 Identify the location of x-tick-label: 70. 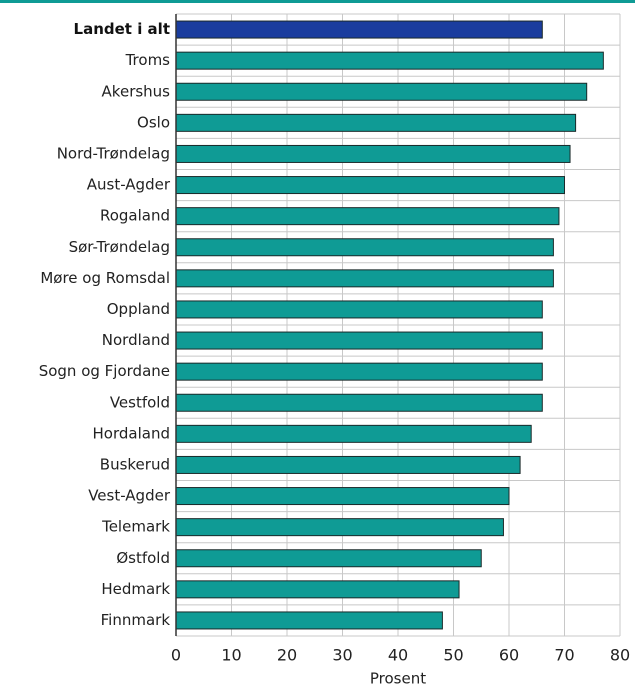
(564, 655).